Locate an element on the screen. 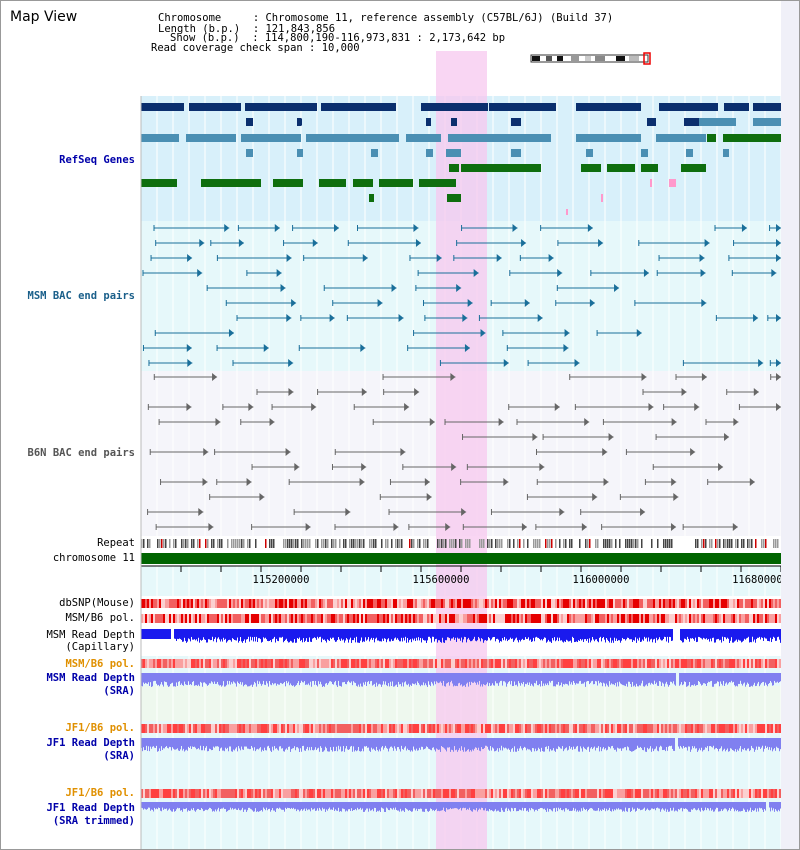  track-label-msm-depth-sra: MSM Read Depth is located at coordinates (90, 678).